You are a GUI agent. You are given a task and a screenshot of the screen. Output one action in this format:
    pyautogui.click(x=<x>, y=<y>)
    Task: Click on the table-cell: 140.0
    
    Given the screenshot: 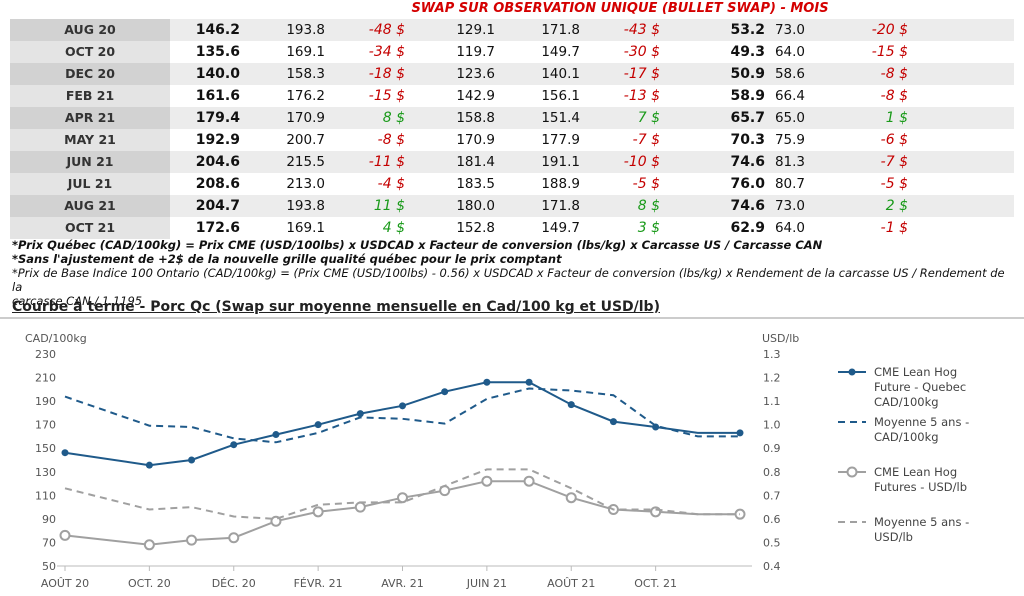 What is the action you would take?
    pyautogui.click(x=217, y=74)
    